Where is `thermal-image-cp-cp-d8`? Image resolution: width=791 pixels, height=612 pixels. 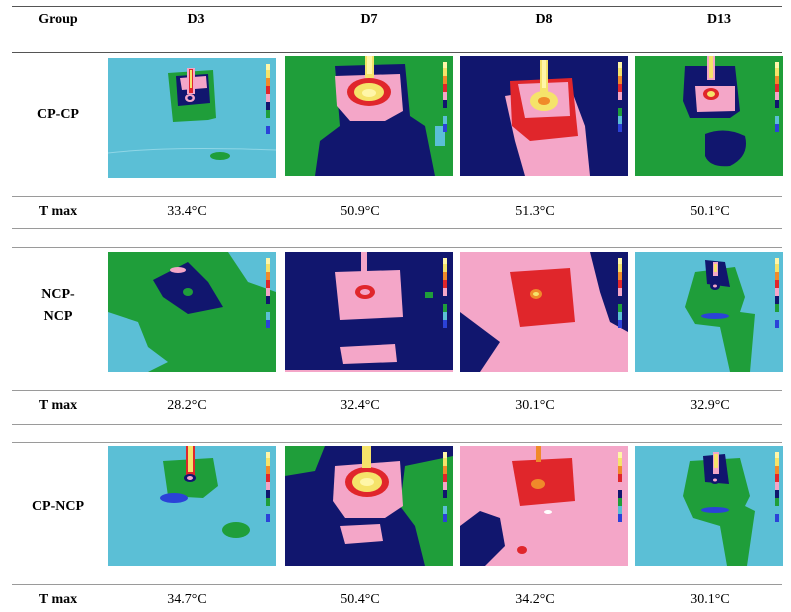
thermal-image-cp-cp-d8 is located at coordinates (544, 116).